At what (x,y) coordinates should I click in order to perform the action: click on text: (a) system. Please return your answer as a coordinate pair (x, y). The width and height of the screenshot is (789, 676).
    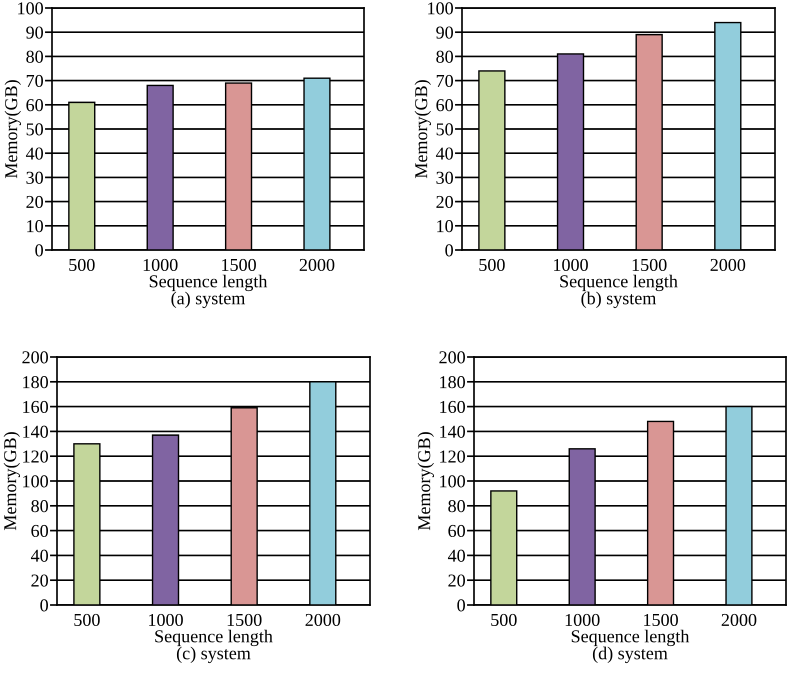
    Looking at the image, I should click on (208, 300).